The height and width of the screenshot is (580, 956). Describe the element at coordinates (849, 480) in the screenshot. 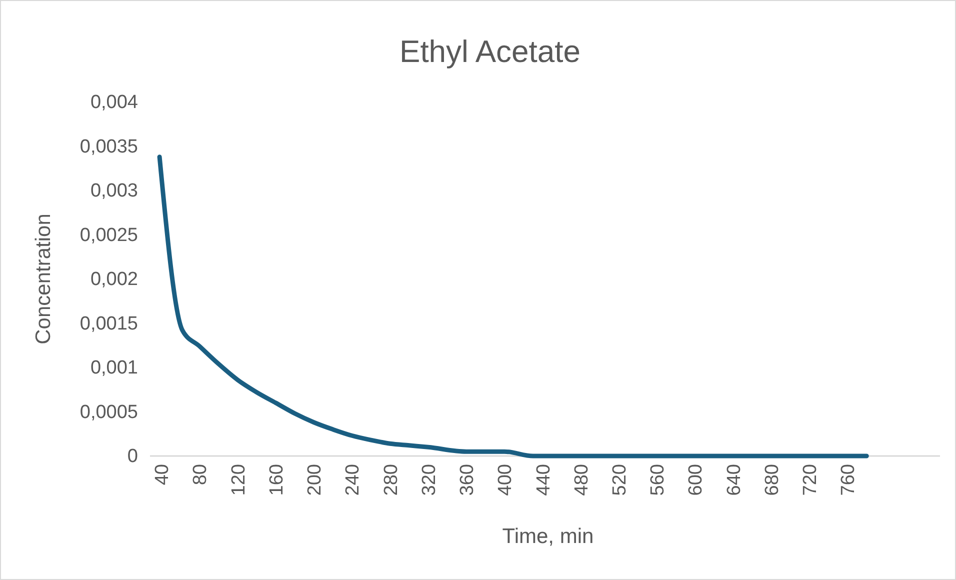

I see `x-tick-label: 760` at that location.